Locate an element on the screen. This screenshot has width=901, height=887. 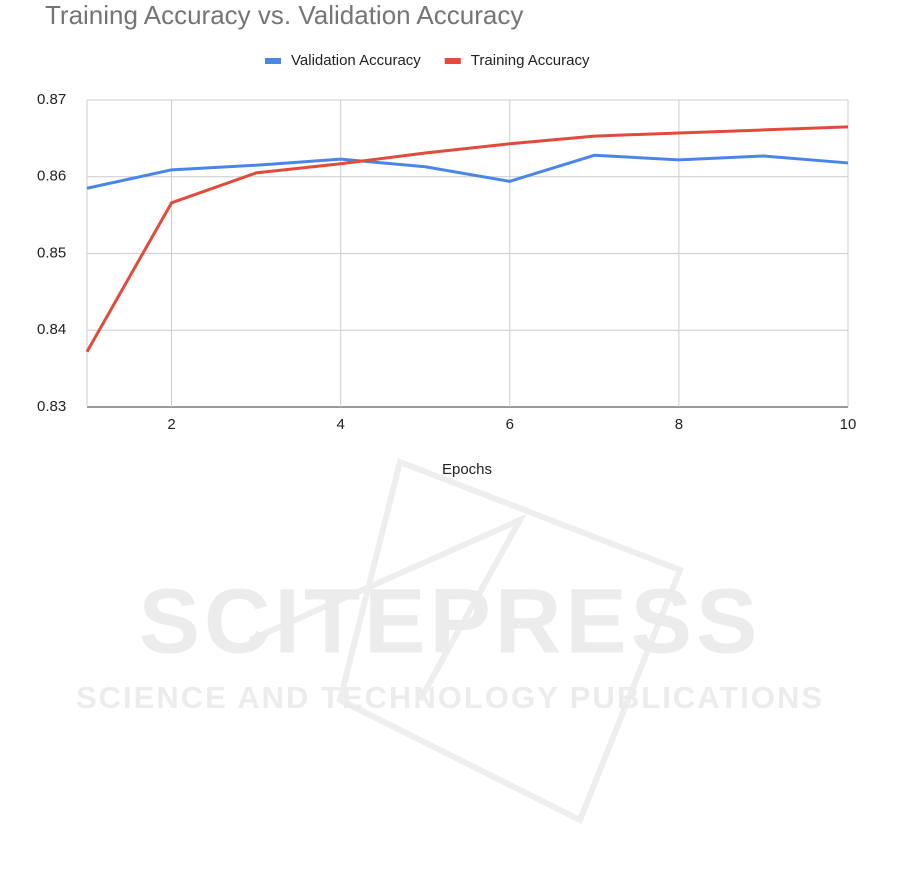
y-tick-label: 0.83 is located at coordinates (51, 406).